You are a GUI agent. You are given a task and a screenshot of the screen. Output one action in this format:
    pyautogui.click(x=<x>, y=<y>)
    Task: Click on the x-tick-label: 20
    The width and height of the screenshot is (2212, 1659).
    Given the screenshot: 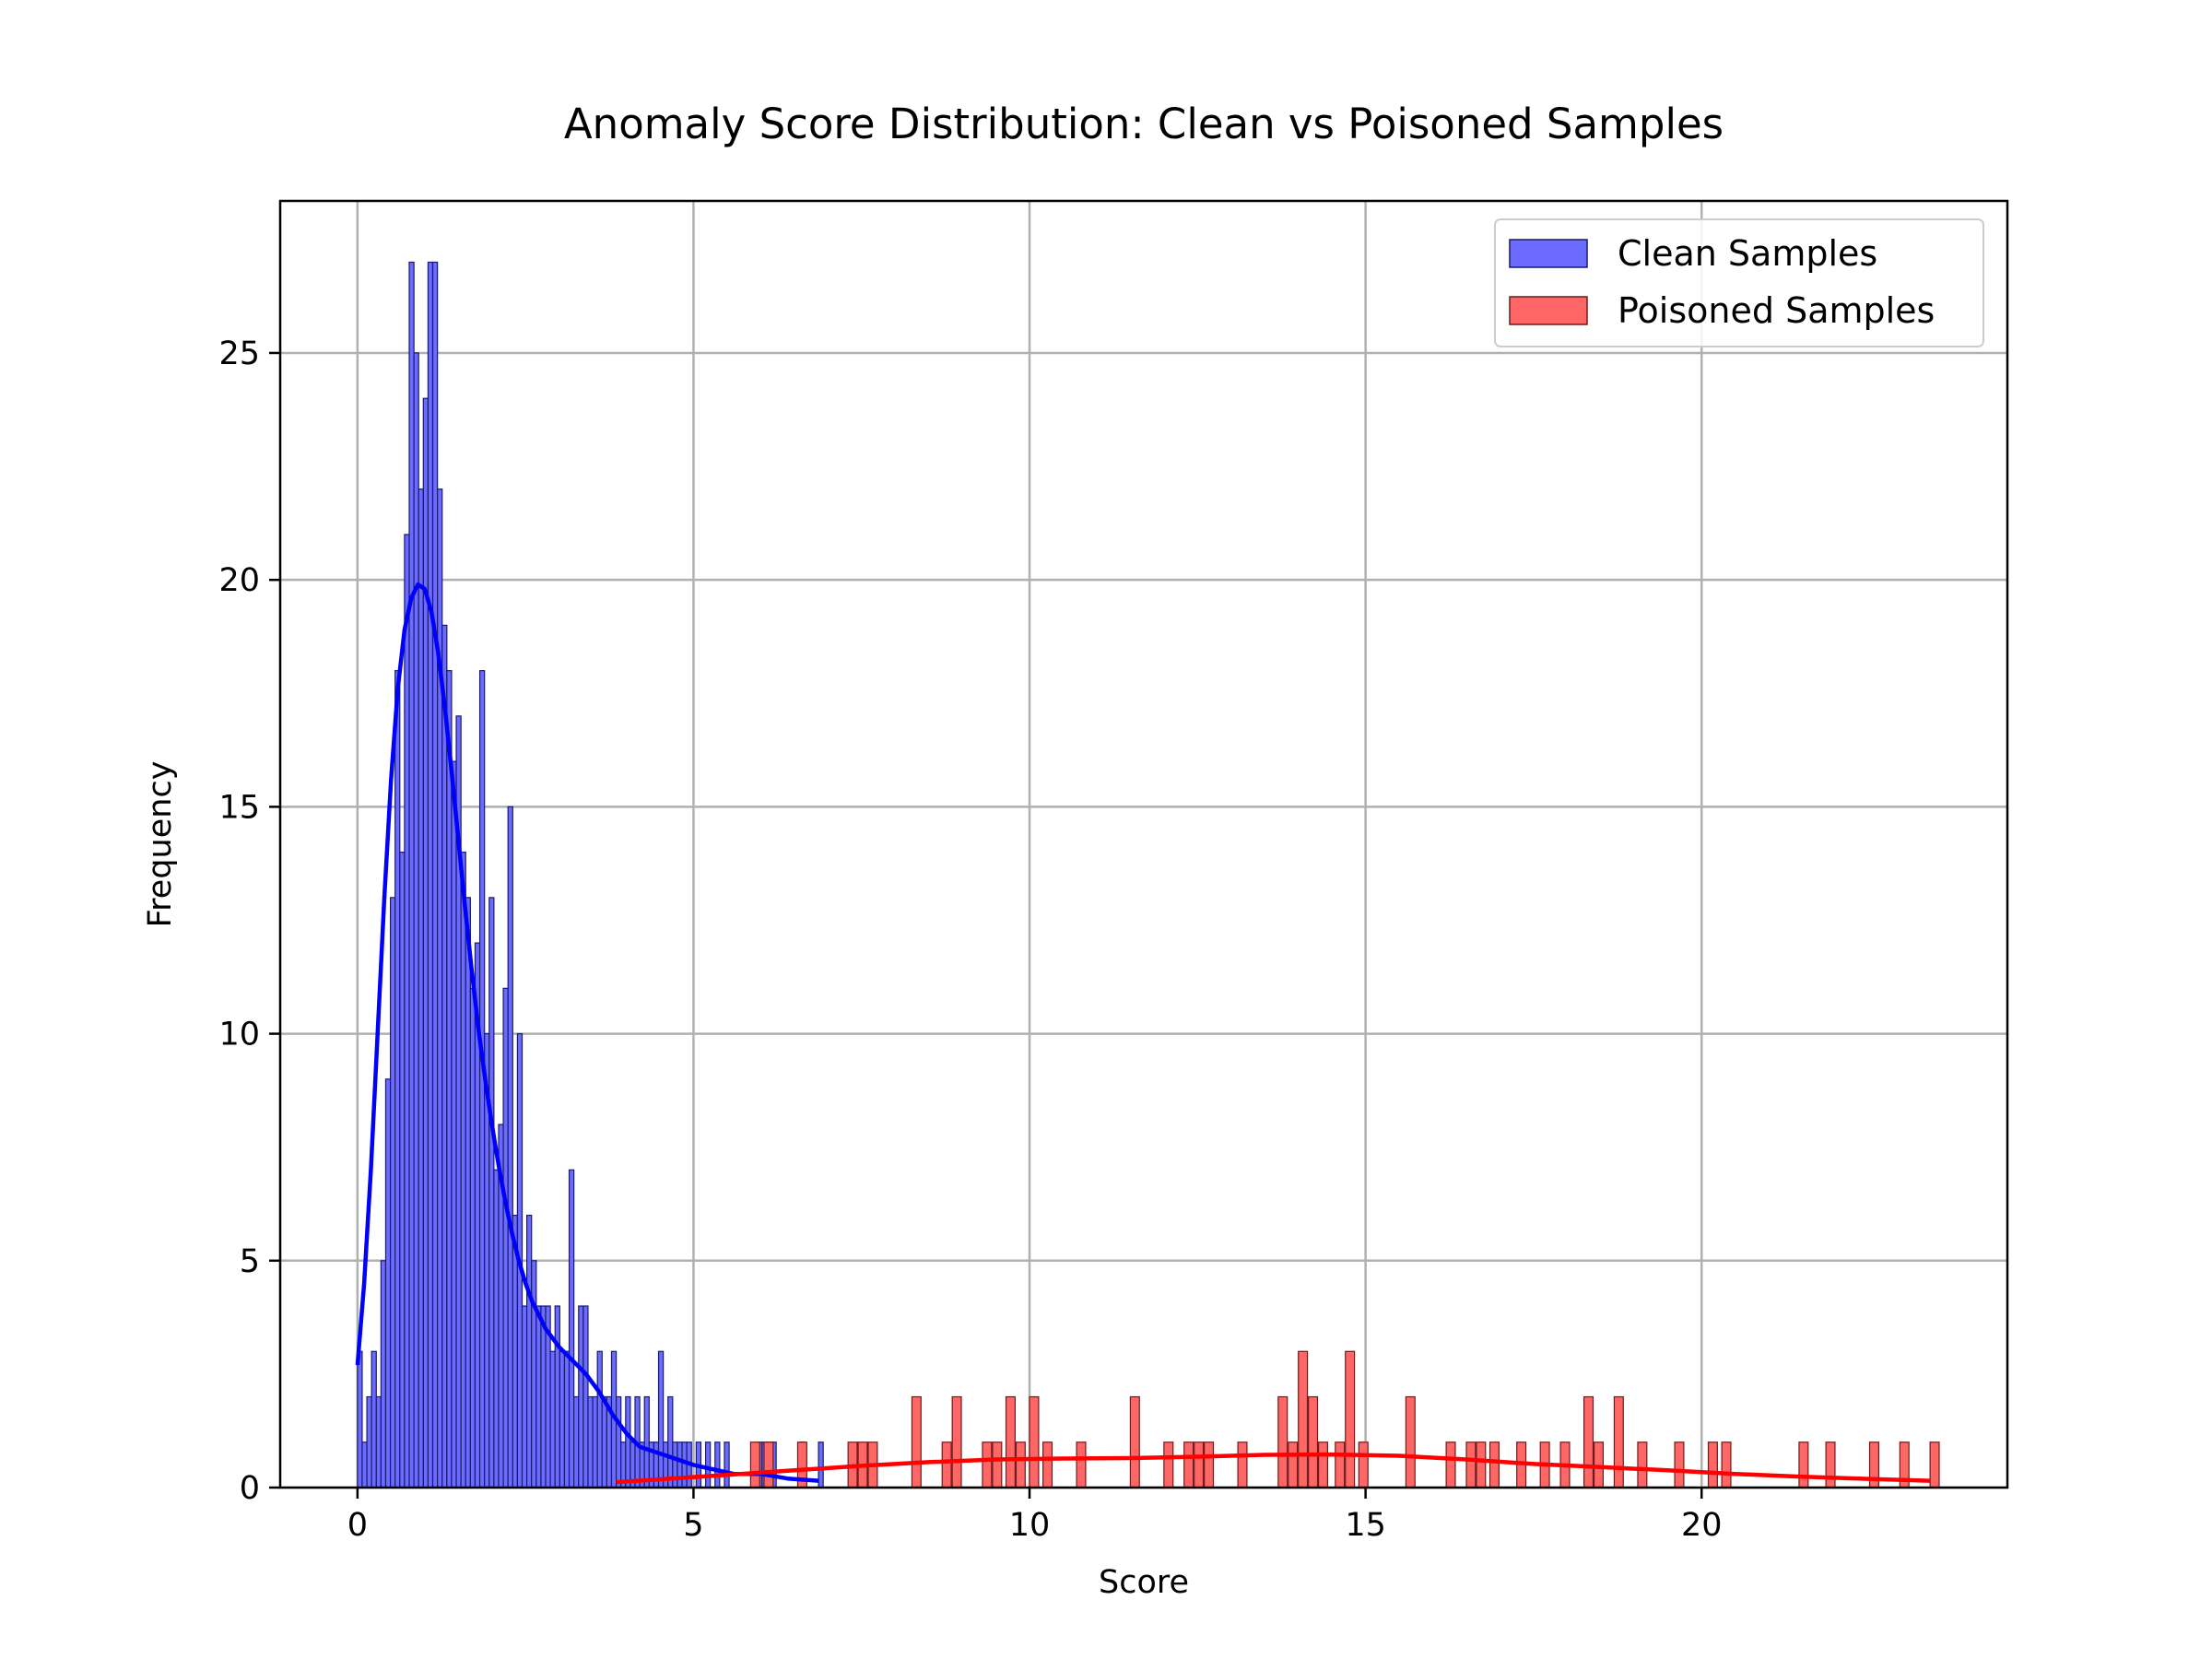 What is the action you would take?
    pyautogui.click(x=1702, y=1525)
    